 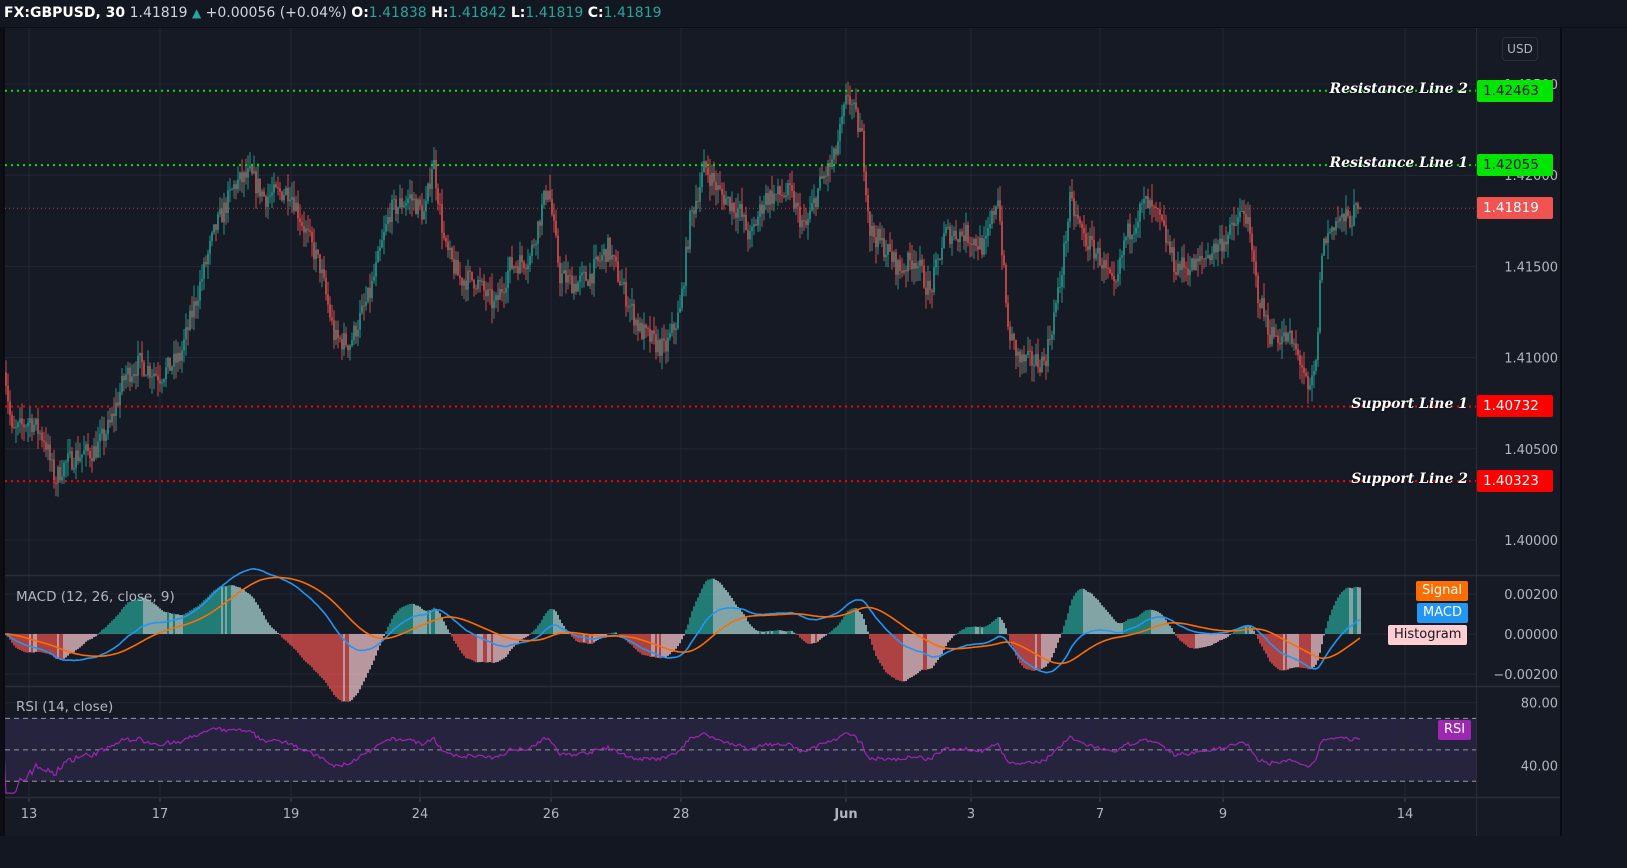 I want to click on up-triangle-icon: ▲, so click(x=196, y=13).